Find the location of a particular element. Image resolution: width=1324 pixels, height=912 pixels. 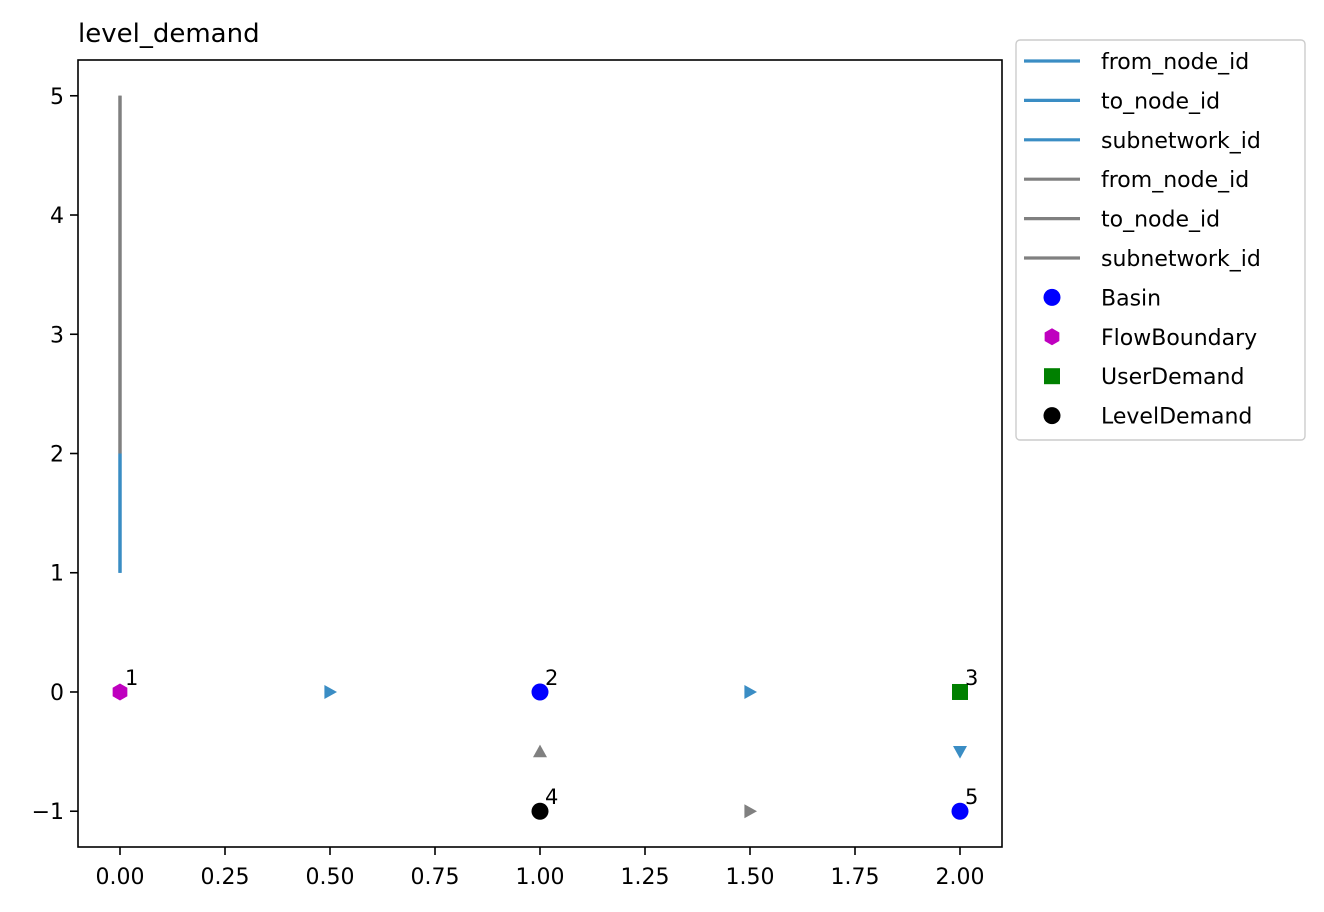

node-label: 5 is located at coordinates (971, 797).